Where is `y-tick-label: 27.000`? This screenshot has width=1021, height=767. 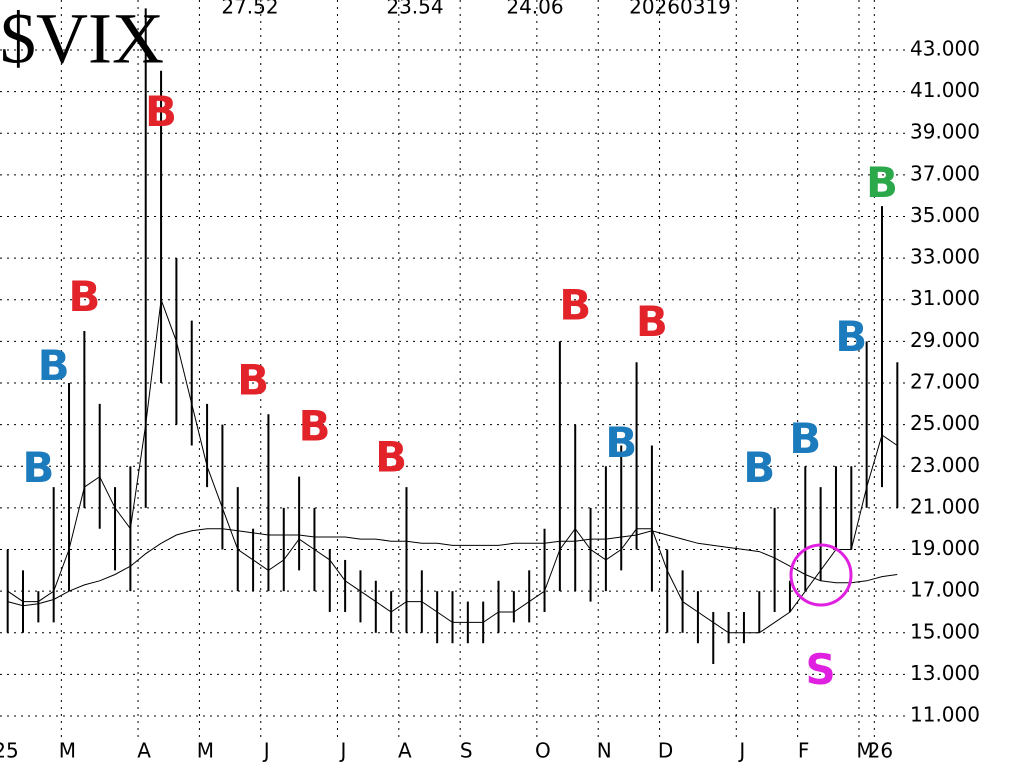 y-tick-label: 27.000 is located at coordinates (945, 382).